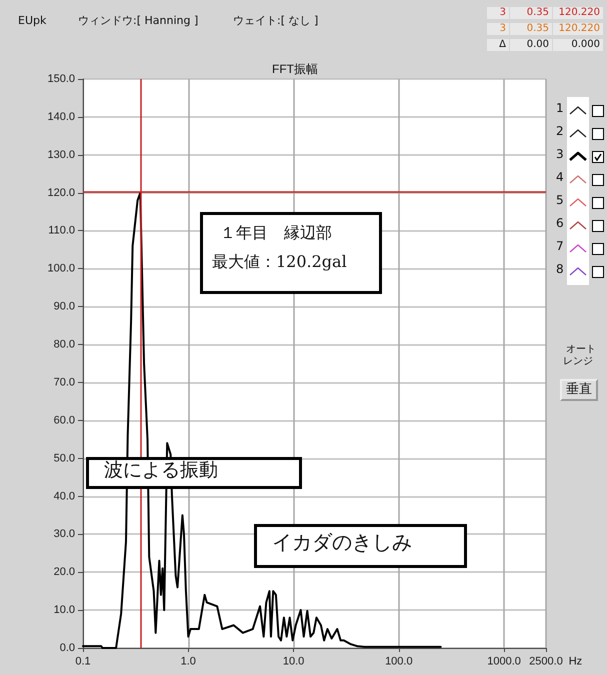  What do you see at coordinates (560, 246) in the screenshot?
I see `text: 7` at bounding box center [560, 246].